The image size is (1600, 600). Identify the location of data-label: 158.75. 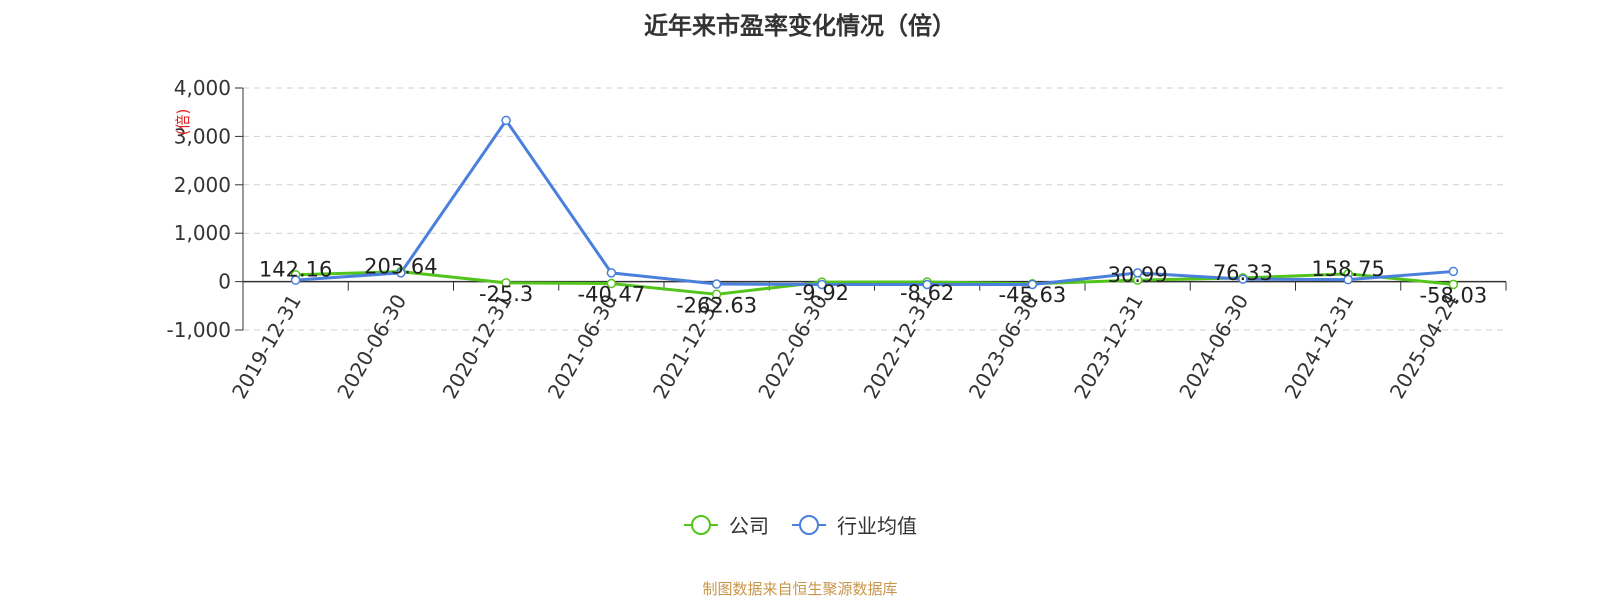
(1347, 269).